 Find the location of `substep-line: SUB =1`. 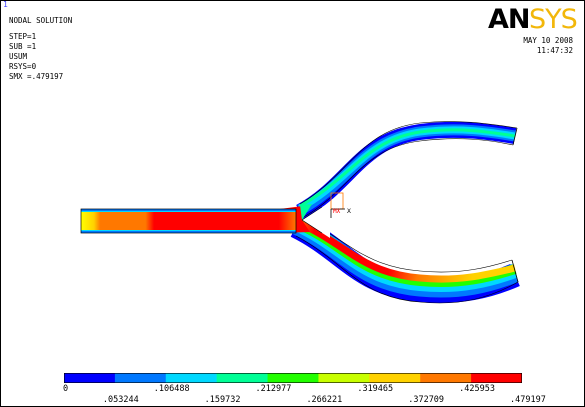

substep-line: SUB =1 is located at coordinates (23, 46).